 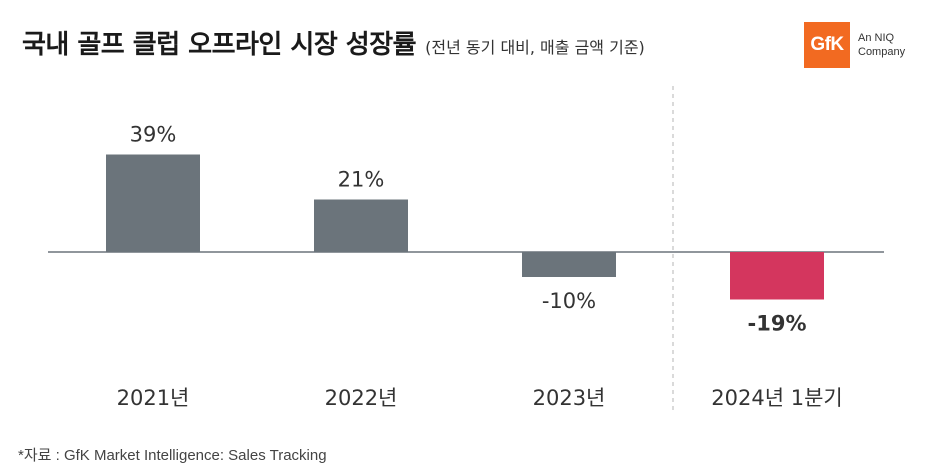 What do you see at coordinates (361, 180) in the screenshot?
I see `value-label-2: 21%` at bounding box center [361, 180].